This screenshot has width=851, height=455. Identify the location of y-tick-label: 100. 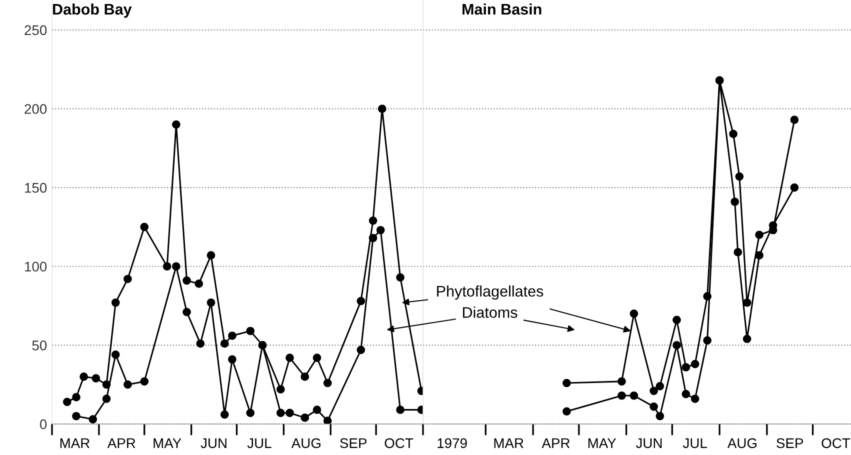
(36, 267).